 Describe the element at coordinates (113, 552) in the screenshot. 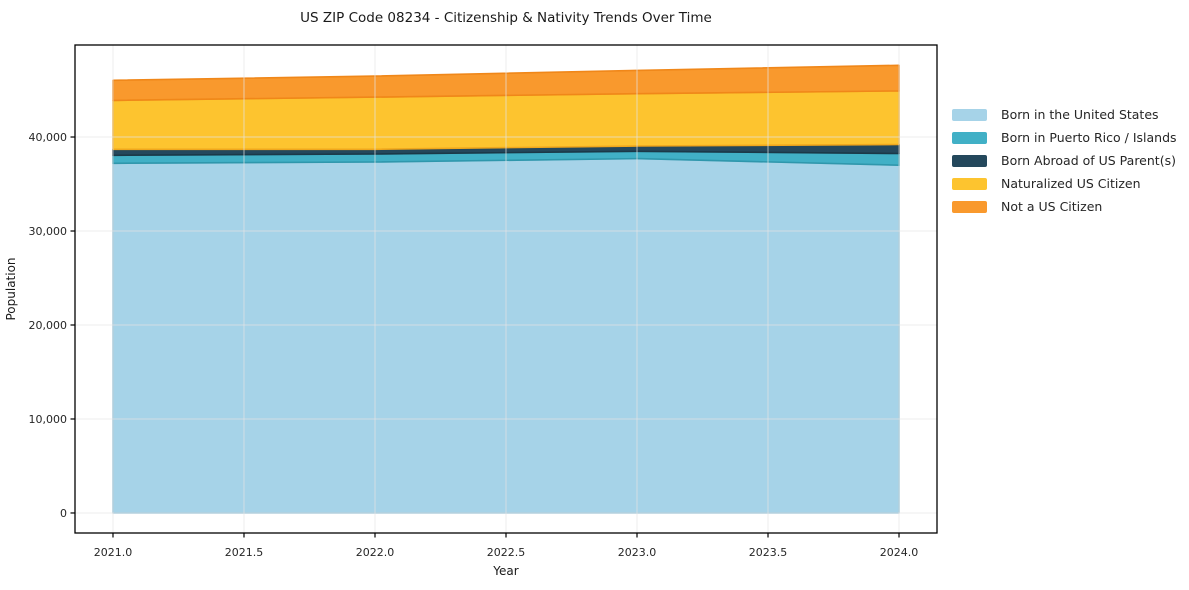

I see `x-tick-label: 2021.0` at that location.